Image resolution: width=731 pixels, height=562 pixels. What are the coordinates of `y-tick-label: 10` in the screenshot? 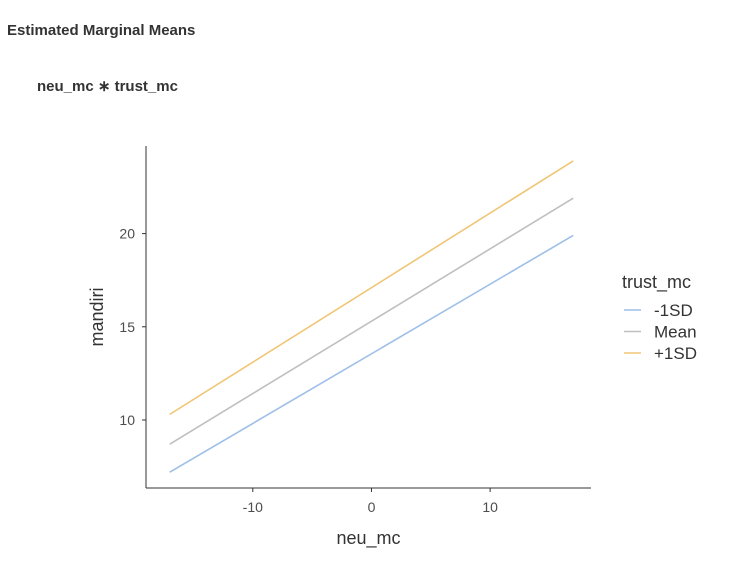 It's located at (127, 420).